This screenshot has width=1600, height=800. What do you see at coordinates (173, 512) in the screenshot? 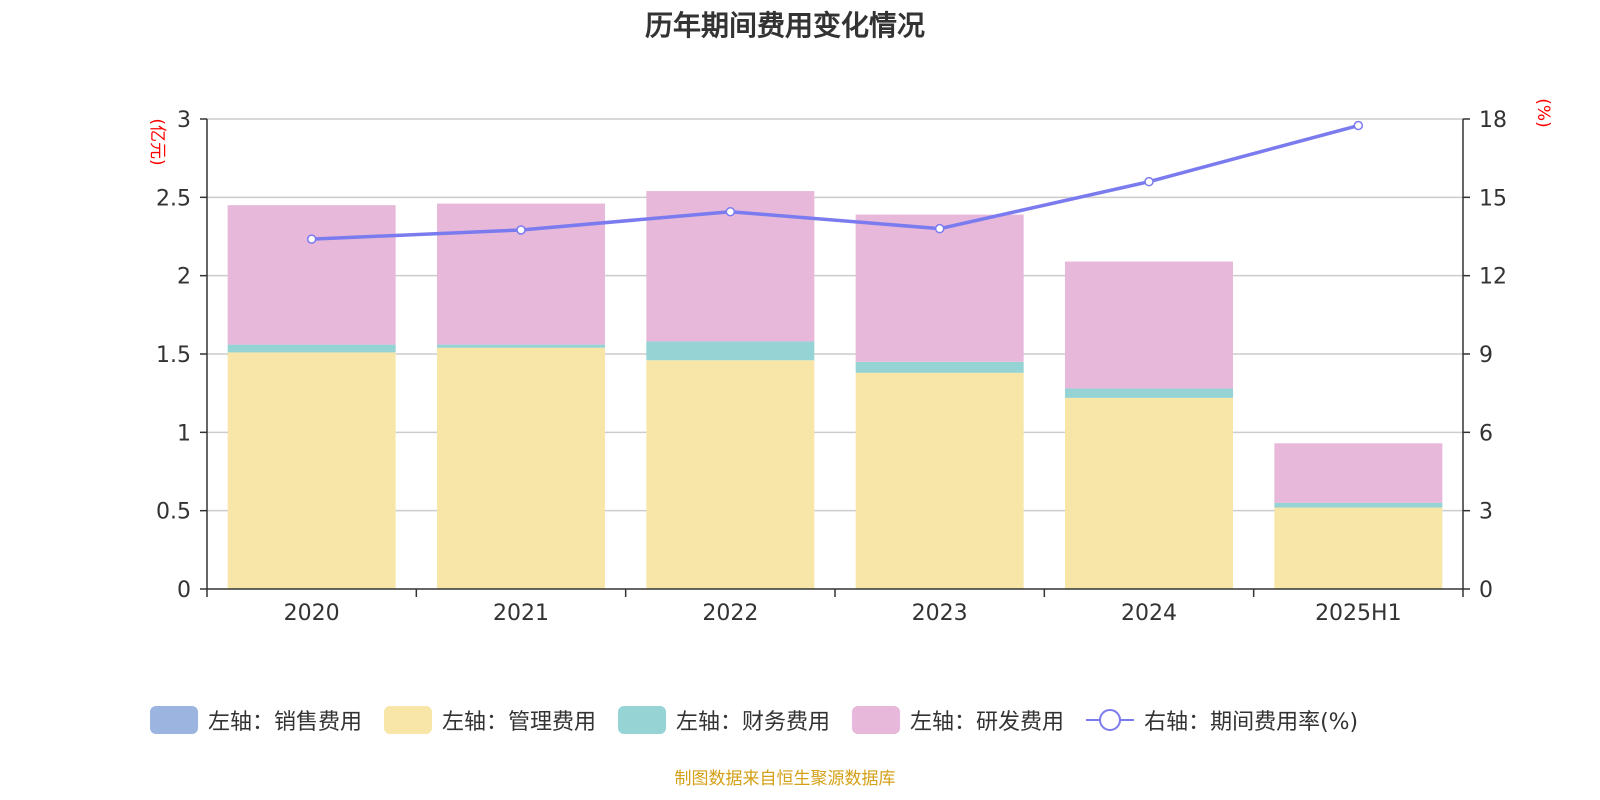
I see `left-axis-tick-label: 0.5` at bounding box center [173, 512].